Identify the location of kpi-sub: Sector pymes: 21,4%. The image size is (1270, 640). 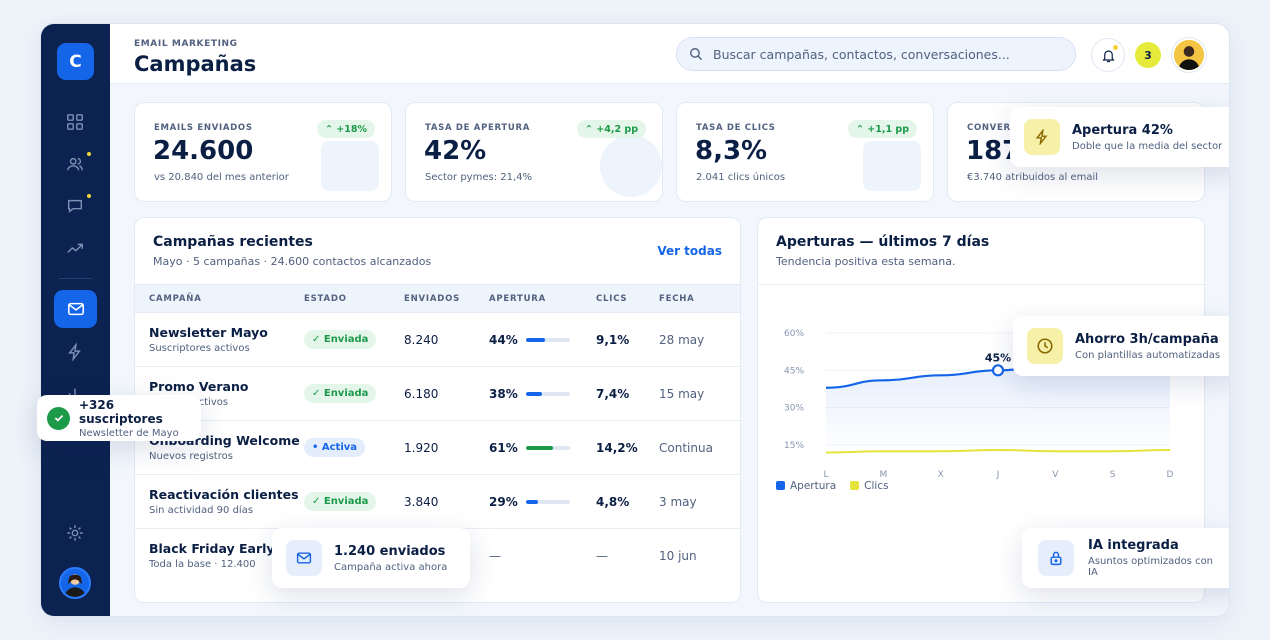
(479, 177).